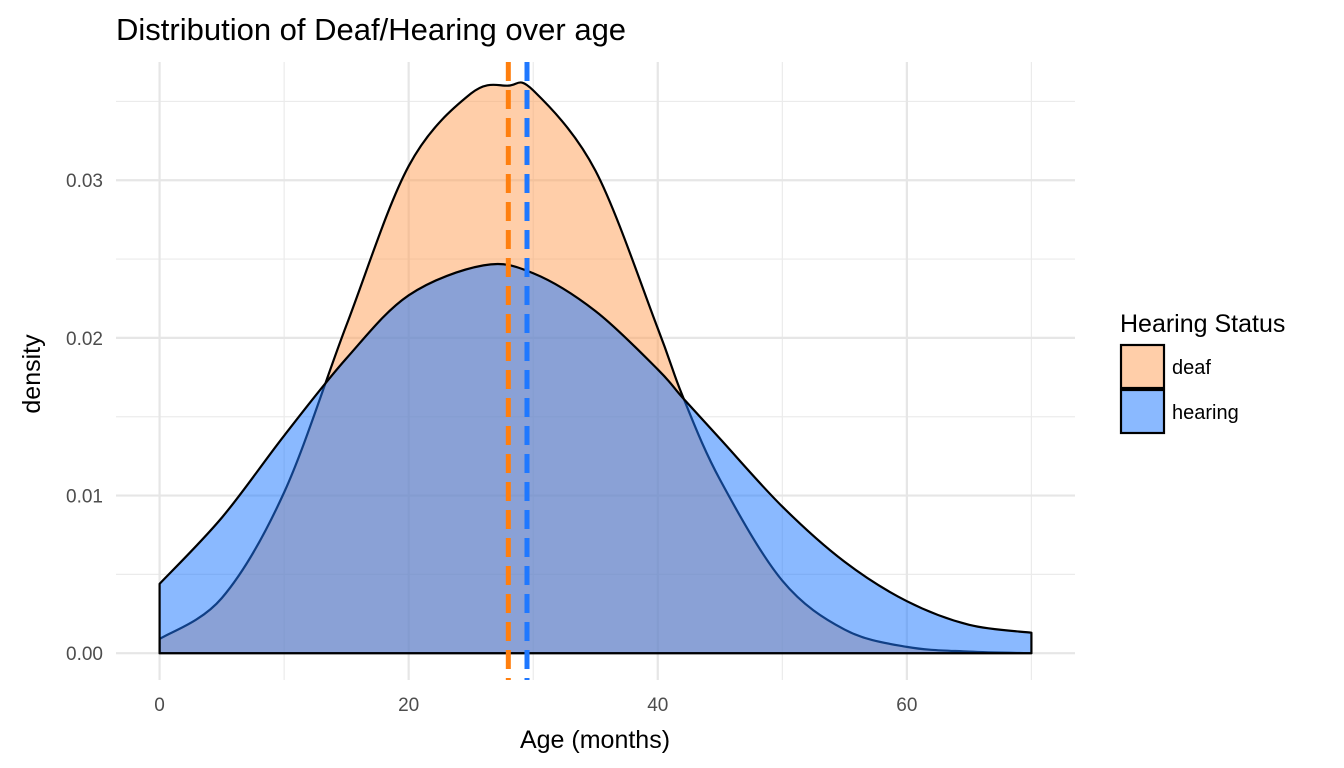  Describe the element at coordinates (517, 371) in the screenshot. I see `mean-lines` at that location.